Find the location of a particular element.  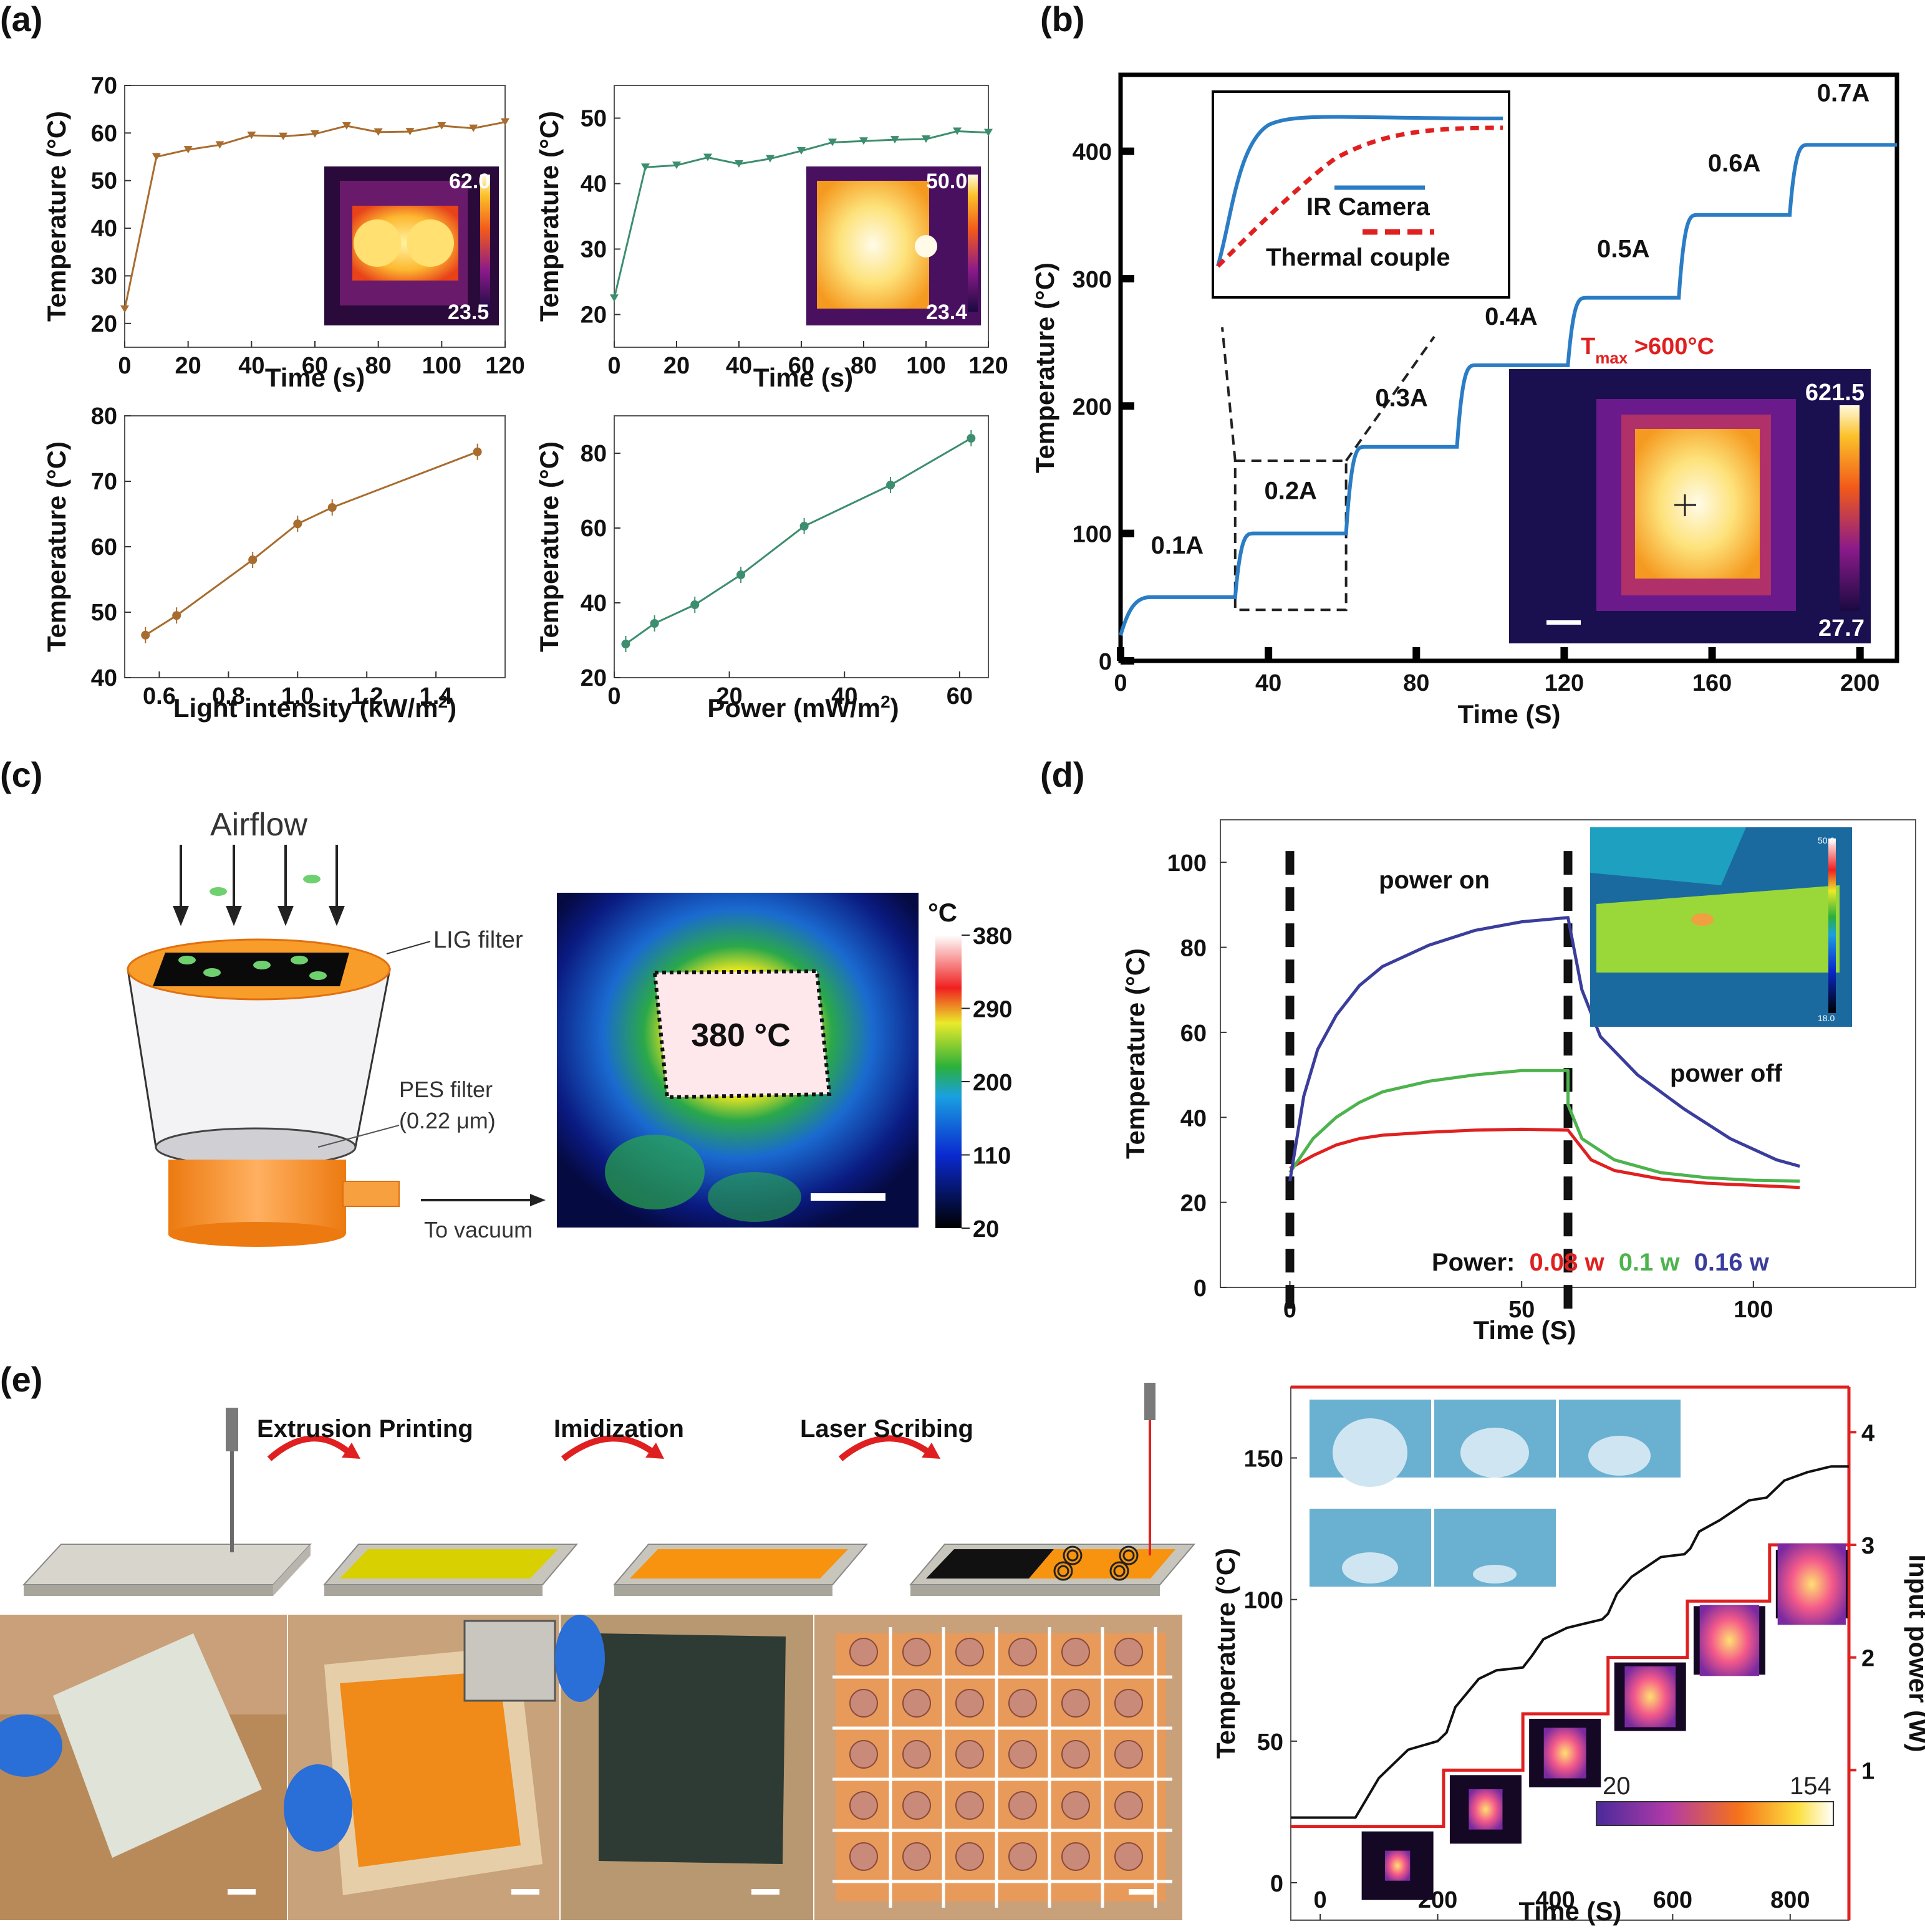

colorbar-tick-label: 20 is located at coordinates (986, 1229).